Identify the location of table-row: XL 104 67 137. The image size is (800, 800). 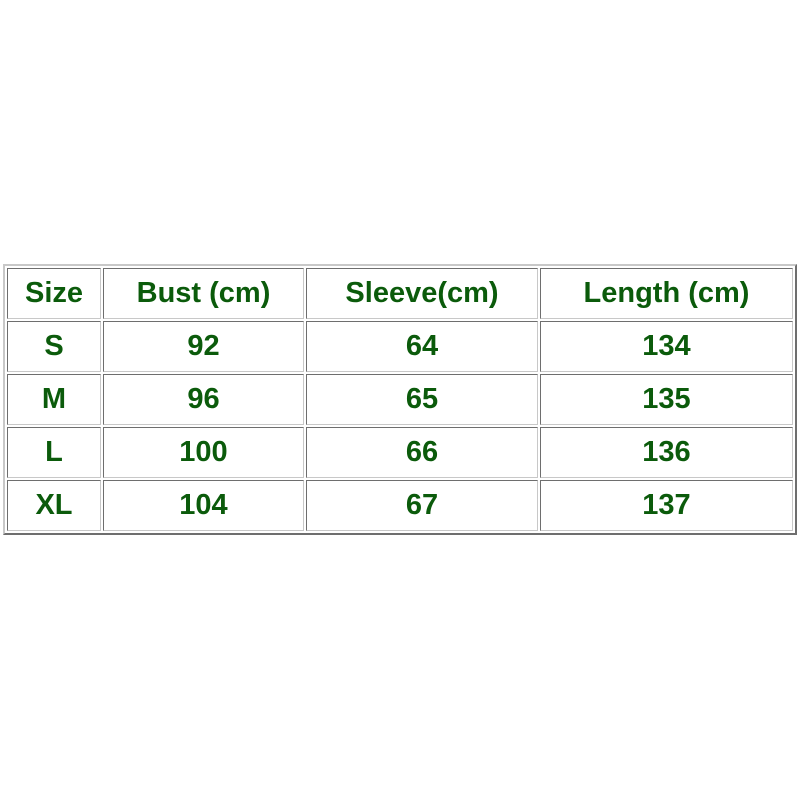
(400, 505).